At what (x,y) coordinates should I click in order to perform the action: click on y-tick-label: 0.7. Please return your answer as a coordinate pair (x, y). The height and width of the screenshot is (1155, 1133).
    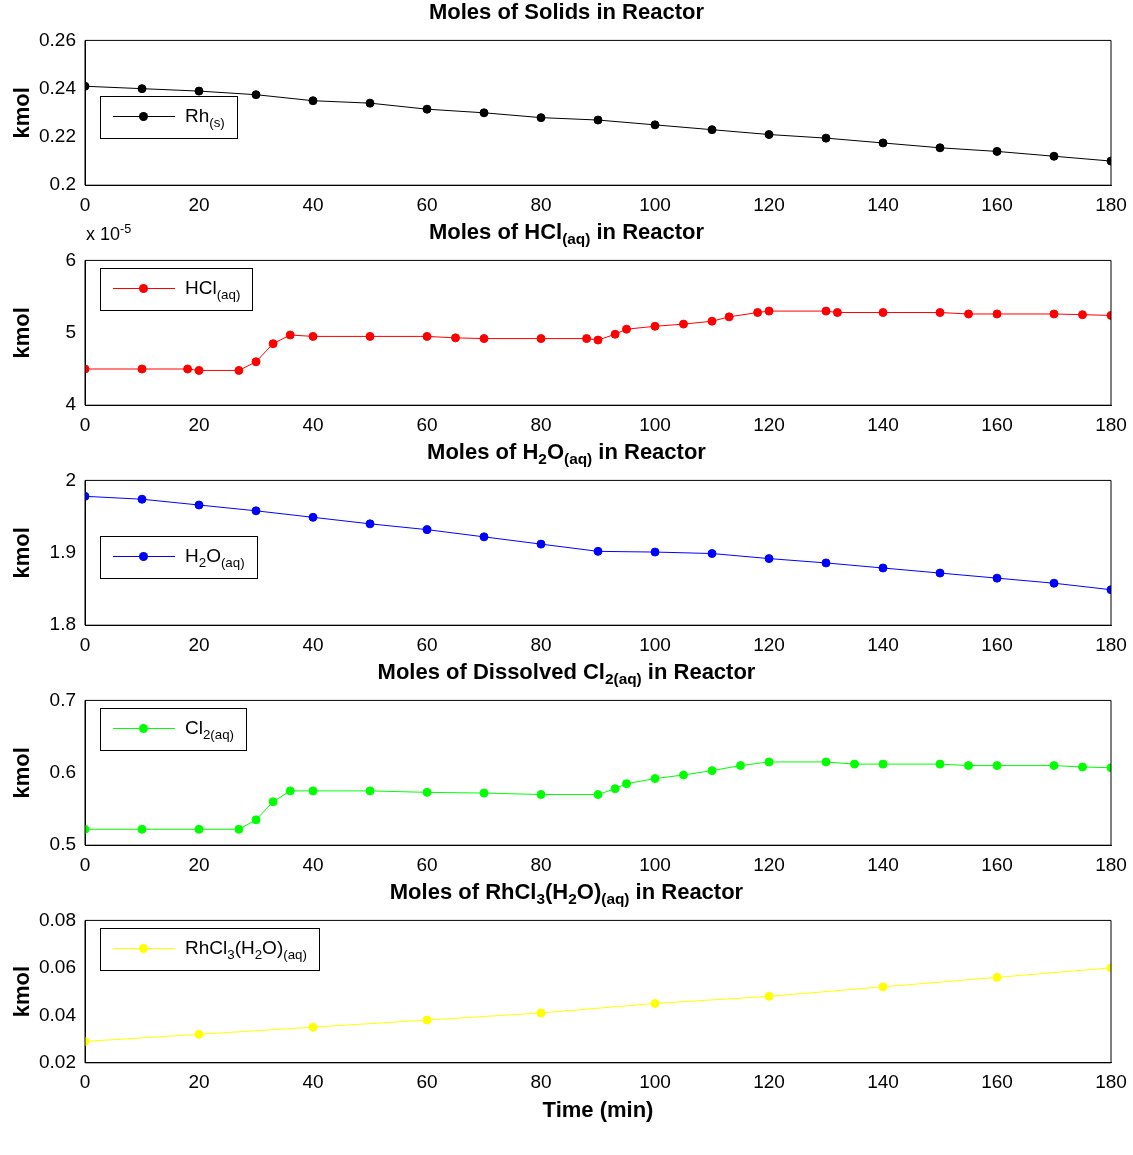
    Looking at the image, I should click on (62, 699).